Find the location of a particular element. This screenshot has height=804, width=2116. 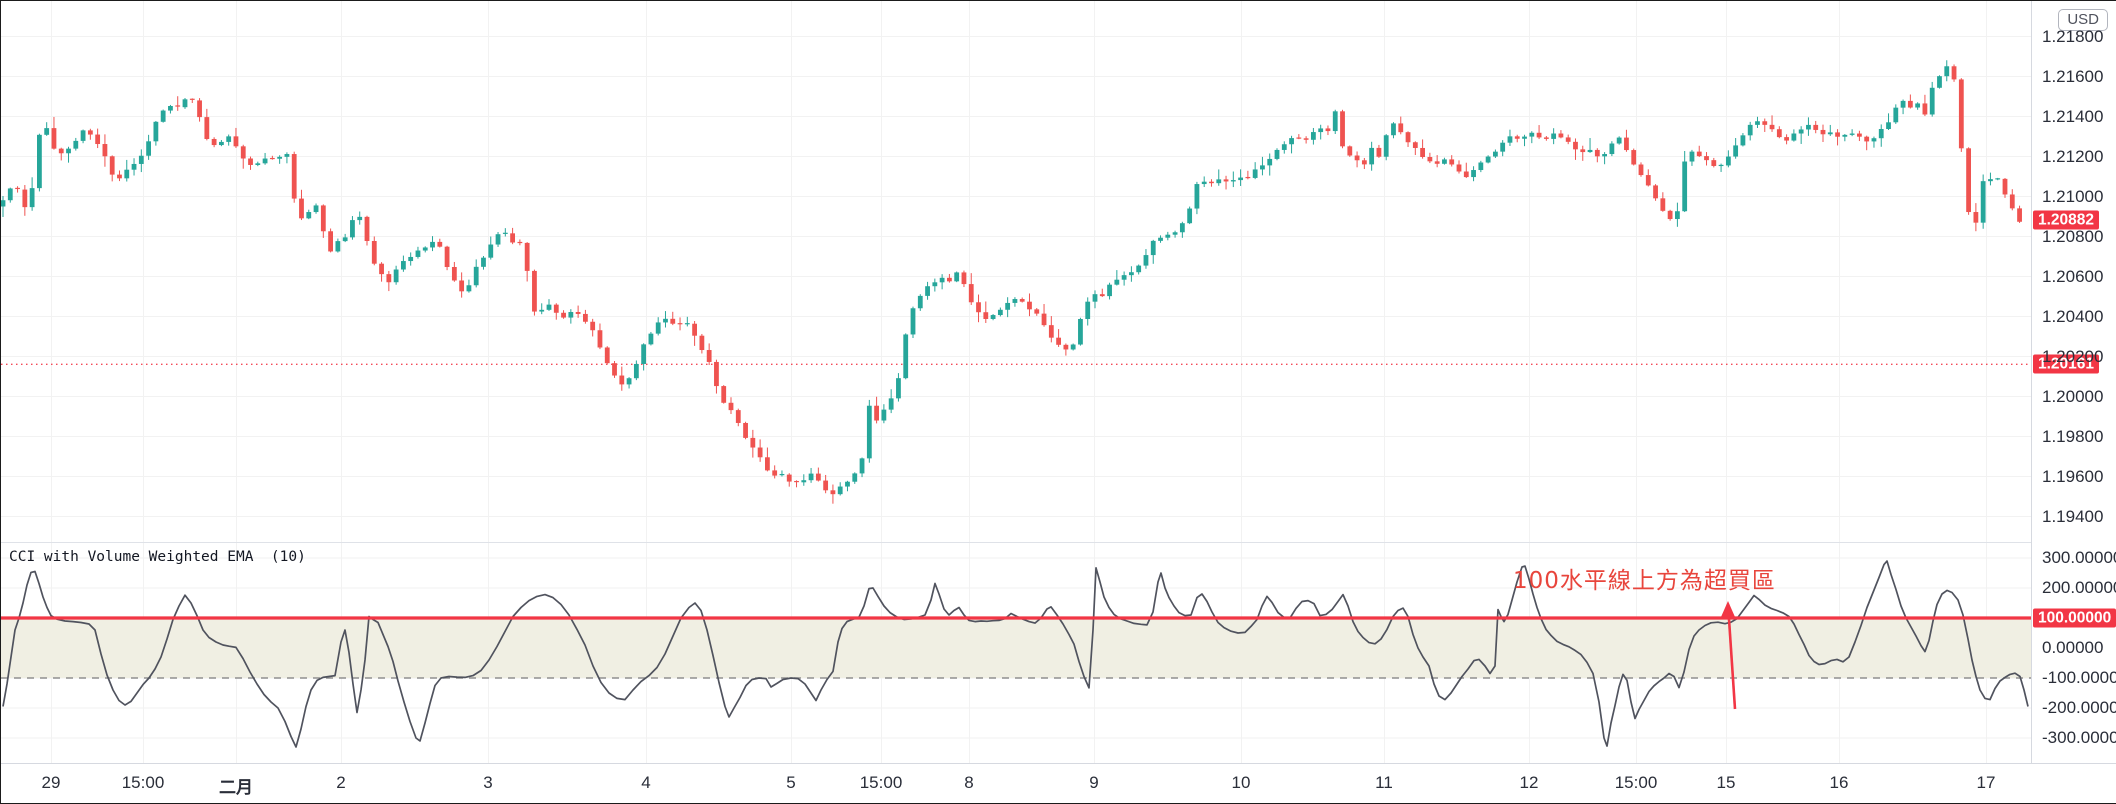

cci-tick-label: 200.00000 is located at coordinates (2079, 587).